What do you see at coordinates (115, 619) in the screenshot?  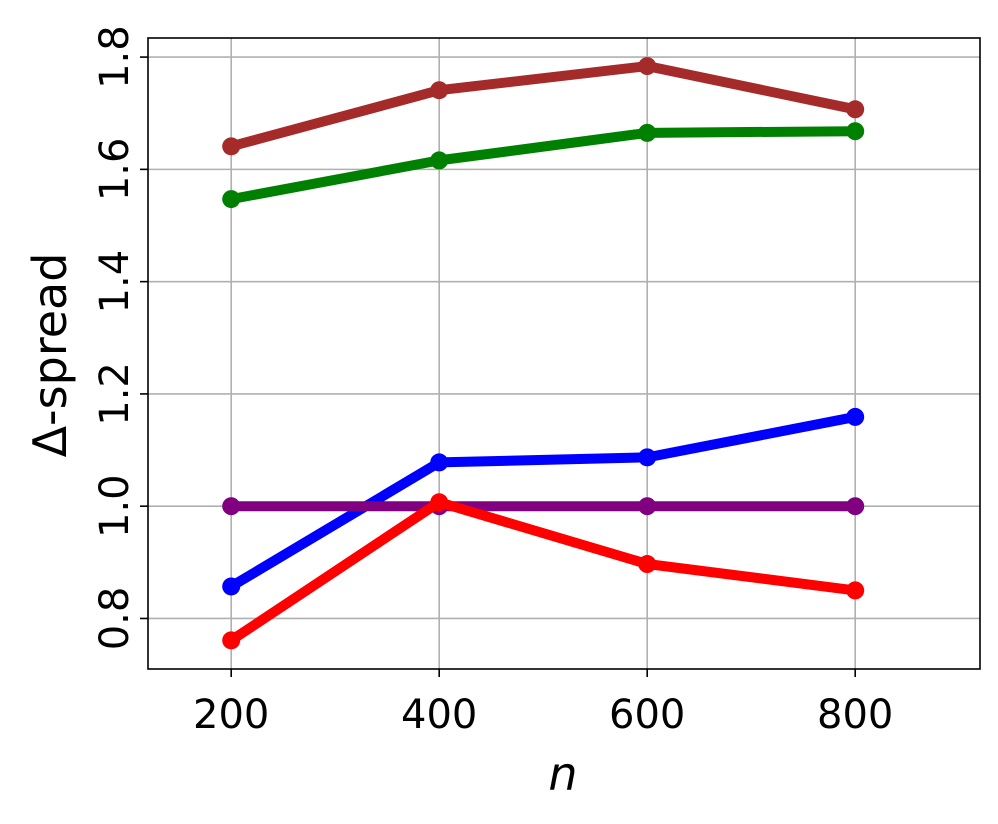 I see `y-tick-label: 0.8` at bounding box center [115, 619].